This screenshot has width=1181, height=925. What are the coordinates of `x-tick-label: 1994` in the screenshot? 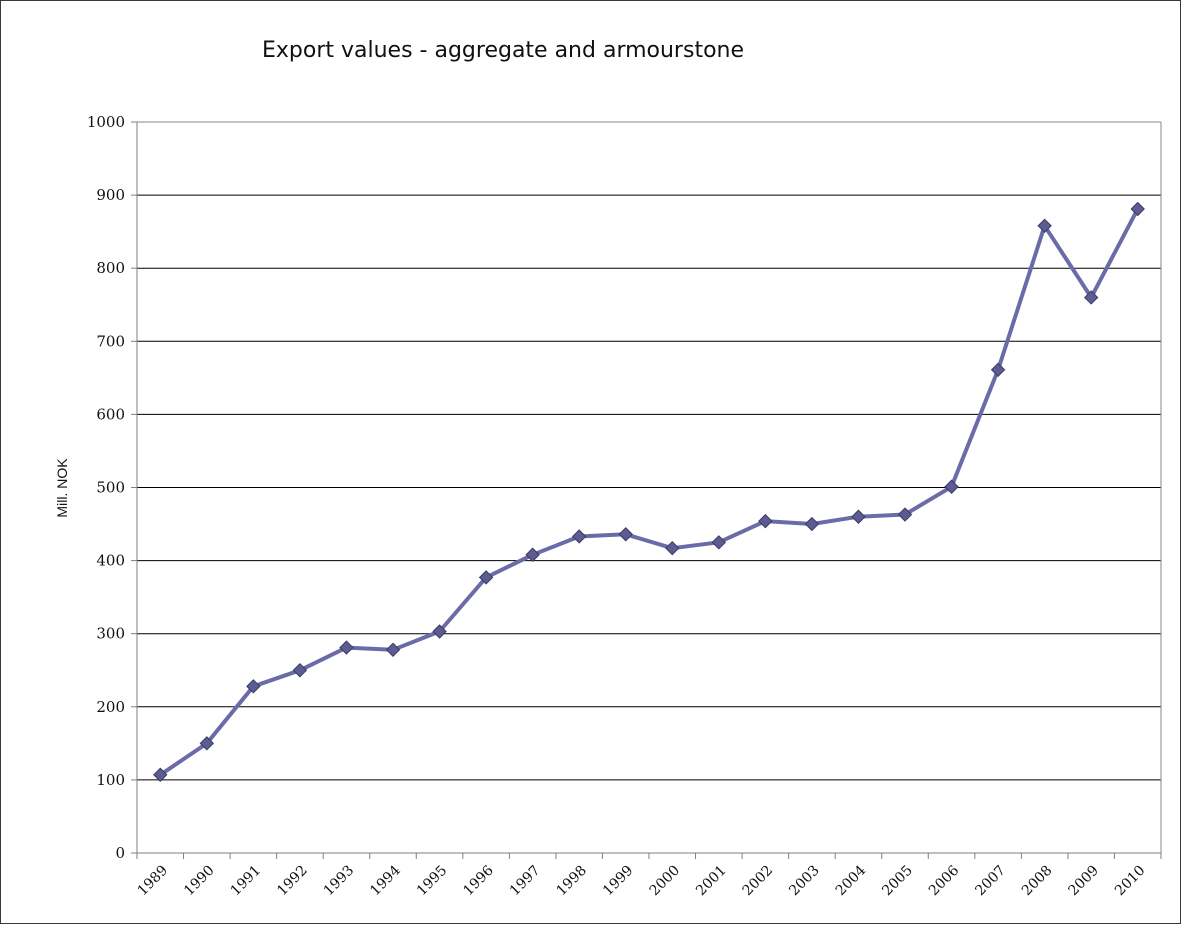 It's located at (385, 880).